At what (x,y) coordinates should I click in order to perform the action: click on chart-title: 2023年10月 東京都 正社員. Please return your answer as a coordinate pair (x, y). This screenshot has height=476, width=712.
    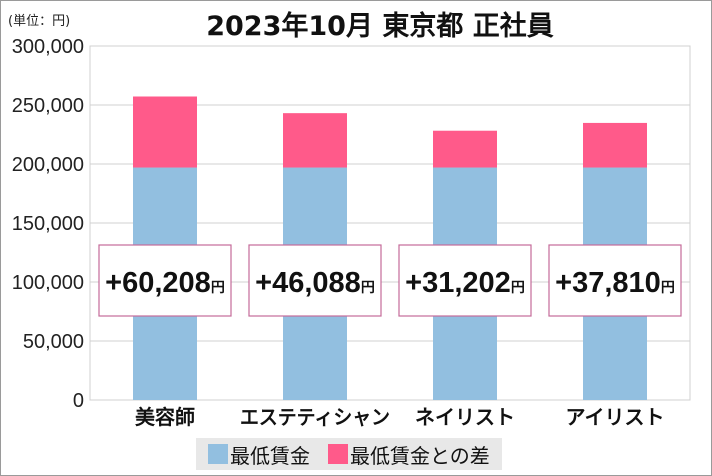
    Looking at the image, I should click on (380, 26).